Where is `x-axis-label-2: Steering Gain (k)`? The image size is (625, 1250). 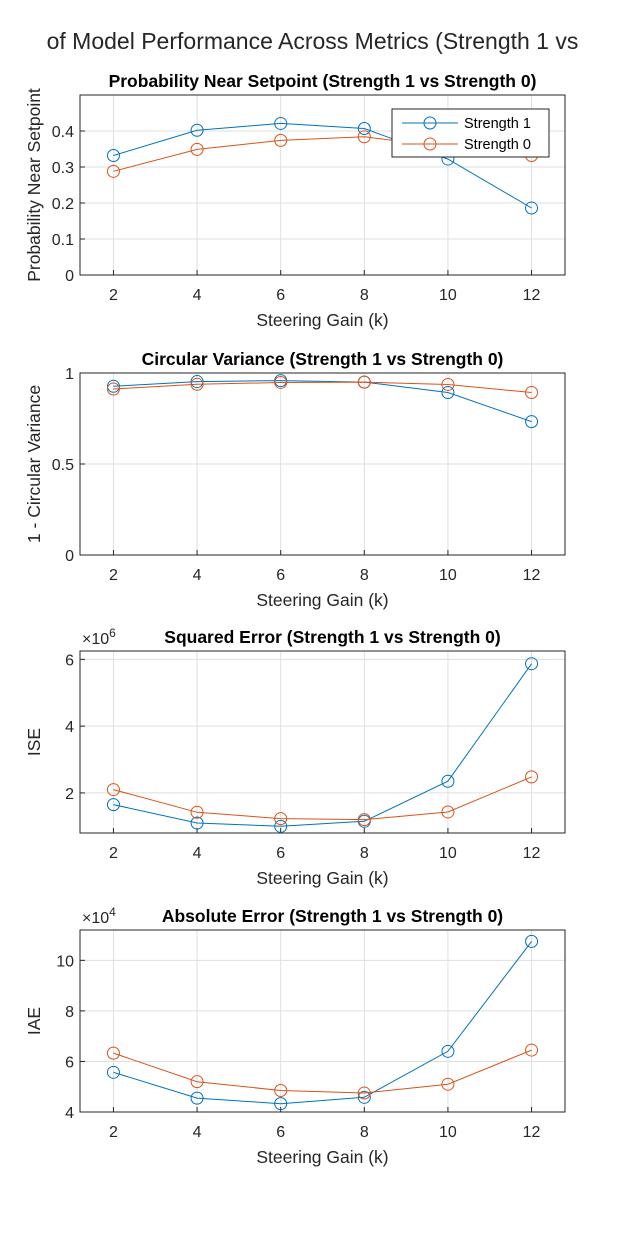
x-axis-label-2: Steering Gain (k) is located at coordinates (322, 600).